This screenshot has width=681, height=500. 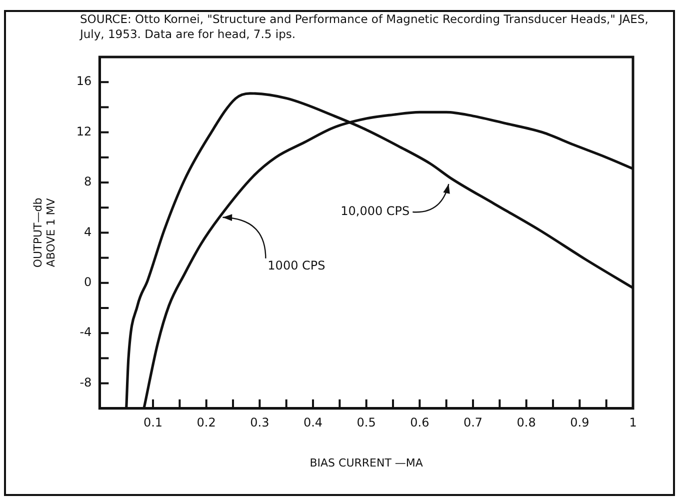 What do you see at coordinates (580, 423) in the screenshot?
I see `x-tick-label: 0.9` at bounding box center [580, 423].